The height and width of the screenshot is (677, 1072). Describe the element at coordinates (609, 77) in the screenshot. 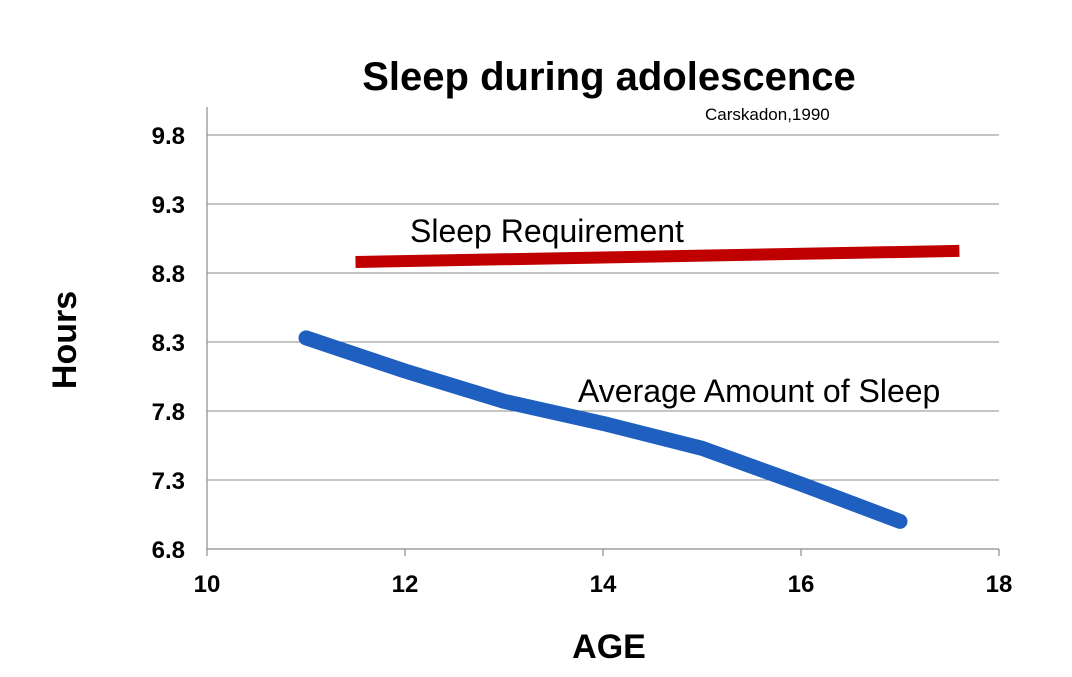

I see `chart-title: Sleep during adolescence` at that location.